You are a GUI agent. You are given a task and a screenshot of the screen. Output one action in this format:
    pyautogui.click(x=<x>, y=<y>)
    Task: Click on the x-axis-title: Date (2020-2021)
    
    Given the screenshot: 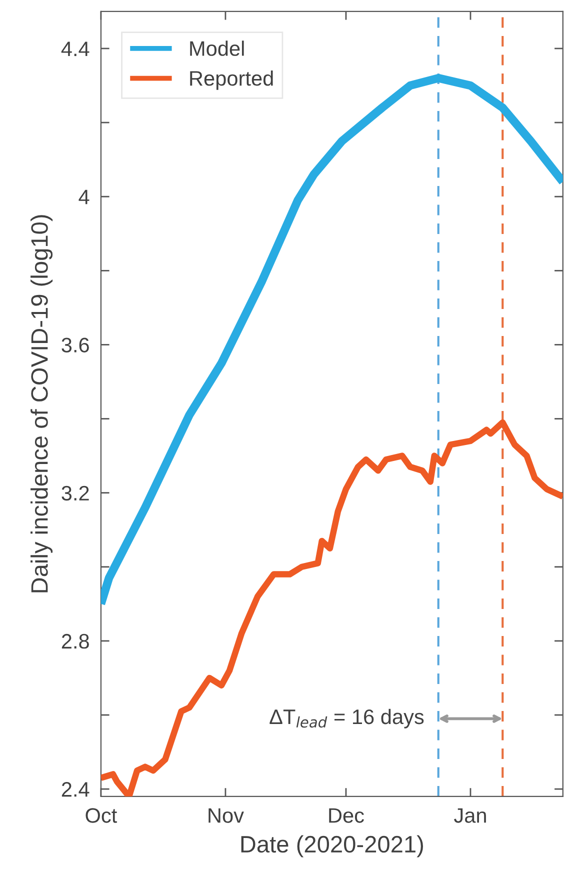 What is the action you would take?
    pyautogui.click(x=332, y=846)
    